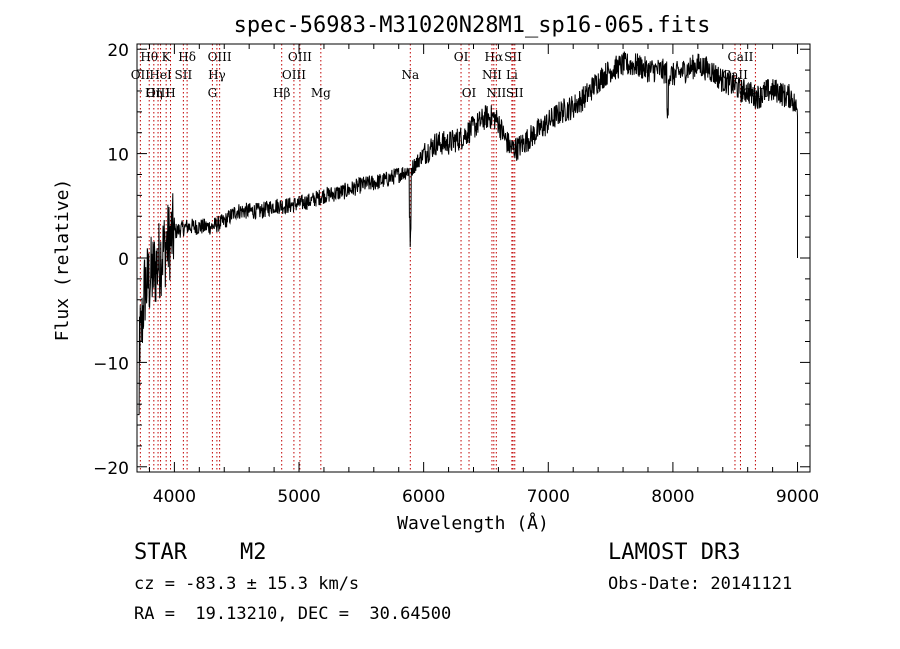 The height and width of the screenshot is (649, 900). Describe the element at coordinates (170, 93) in the screenshot. I see `spectral-line-label: H` at that location.